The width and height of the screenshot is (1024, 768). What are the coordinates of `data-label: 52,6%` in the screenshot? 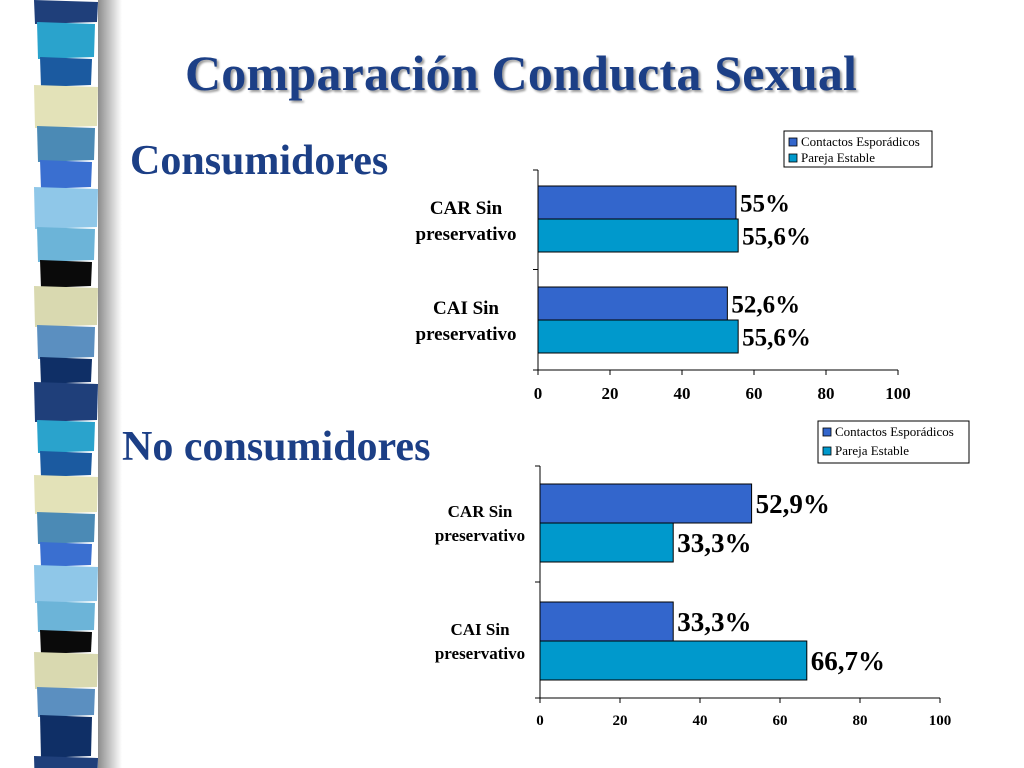 It's located at (765, 304).